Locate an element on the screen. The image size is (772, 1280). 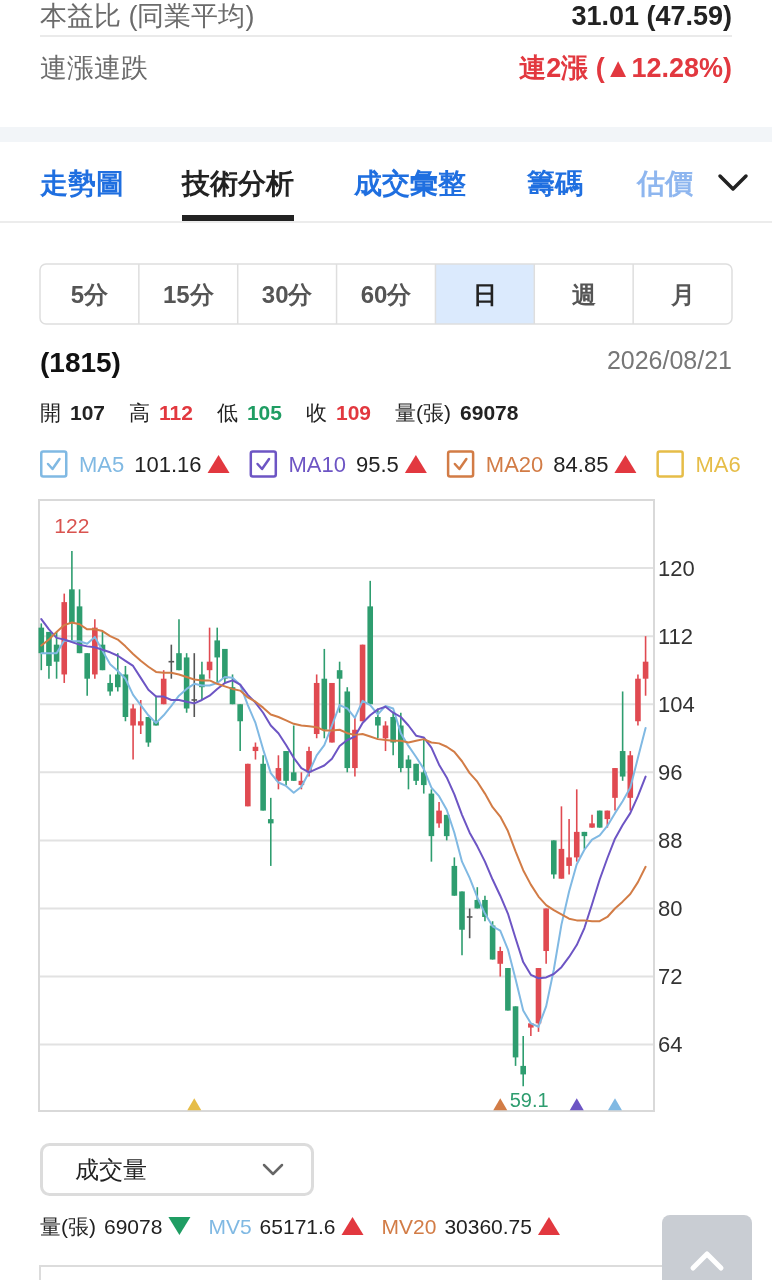
text: MV5 is located at coordinates (230, 1226).